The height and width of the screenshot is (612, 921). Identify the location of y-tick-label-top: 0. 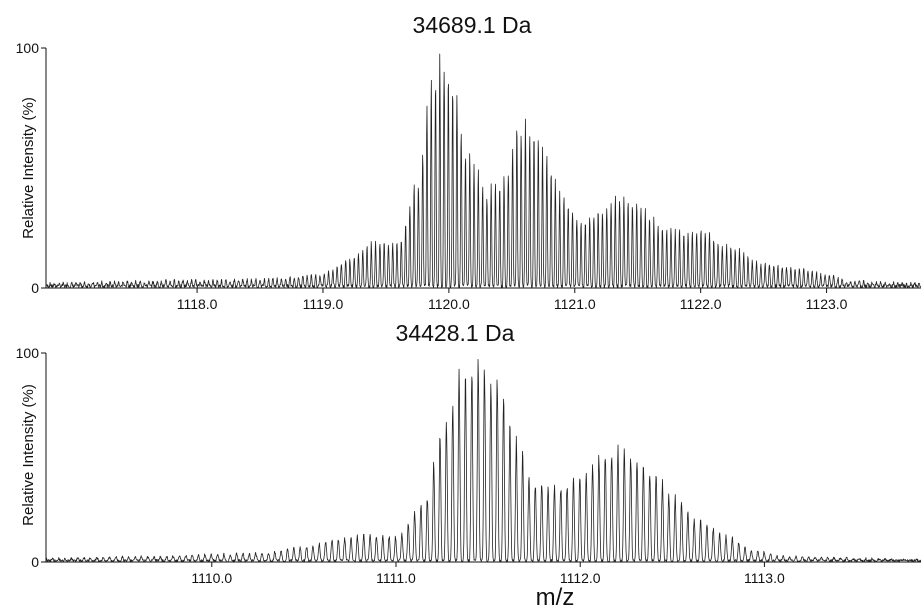
(35, 288).